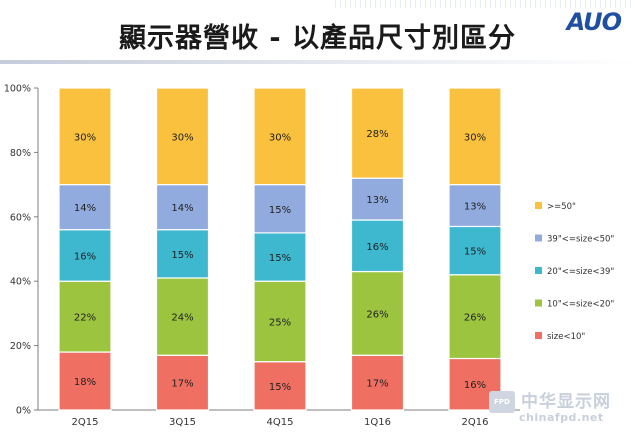  What do you see at coordinates (561, 207) in the screenshot?
I see `legend-label: >=50"` at bounding box center [561, 207].